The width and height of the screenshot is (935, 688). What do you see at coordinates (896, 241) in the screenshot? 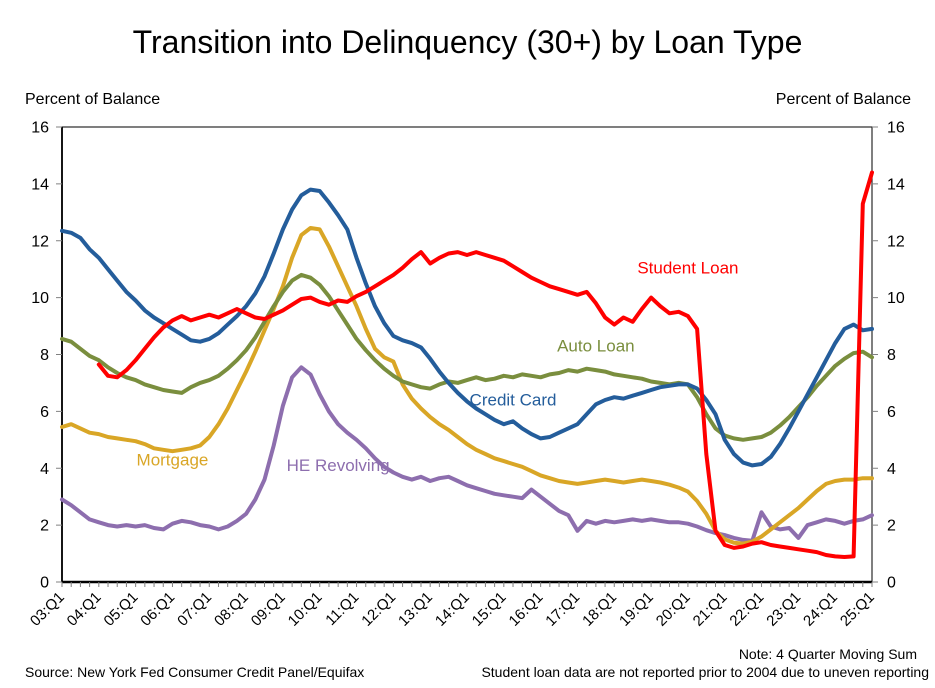
I see `y-tick-label-right: 12` at bounding box center [896, 241].